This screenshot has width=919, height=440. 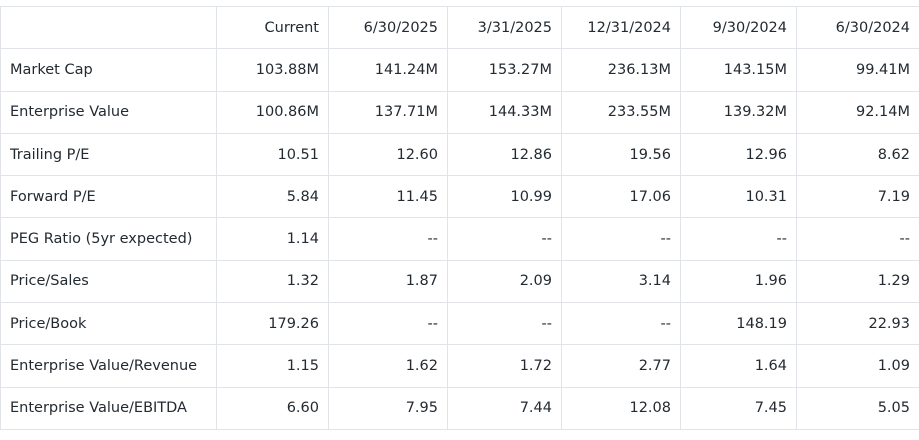 I want to click on table-cell: 143.15M, so click(x=738, y=70).